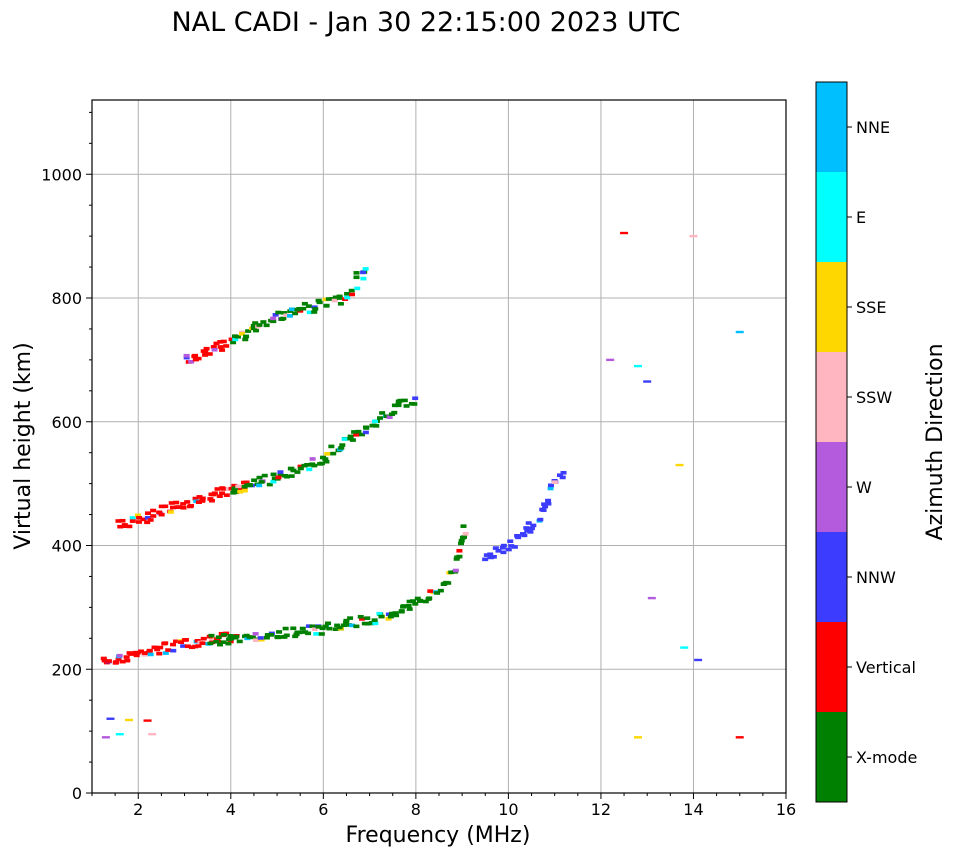  I want to click on colorbar-frame, so click(831, 442).